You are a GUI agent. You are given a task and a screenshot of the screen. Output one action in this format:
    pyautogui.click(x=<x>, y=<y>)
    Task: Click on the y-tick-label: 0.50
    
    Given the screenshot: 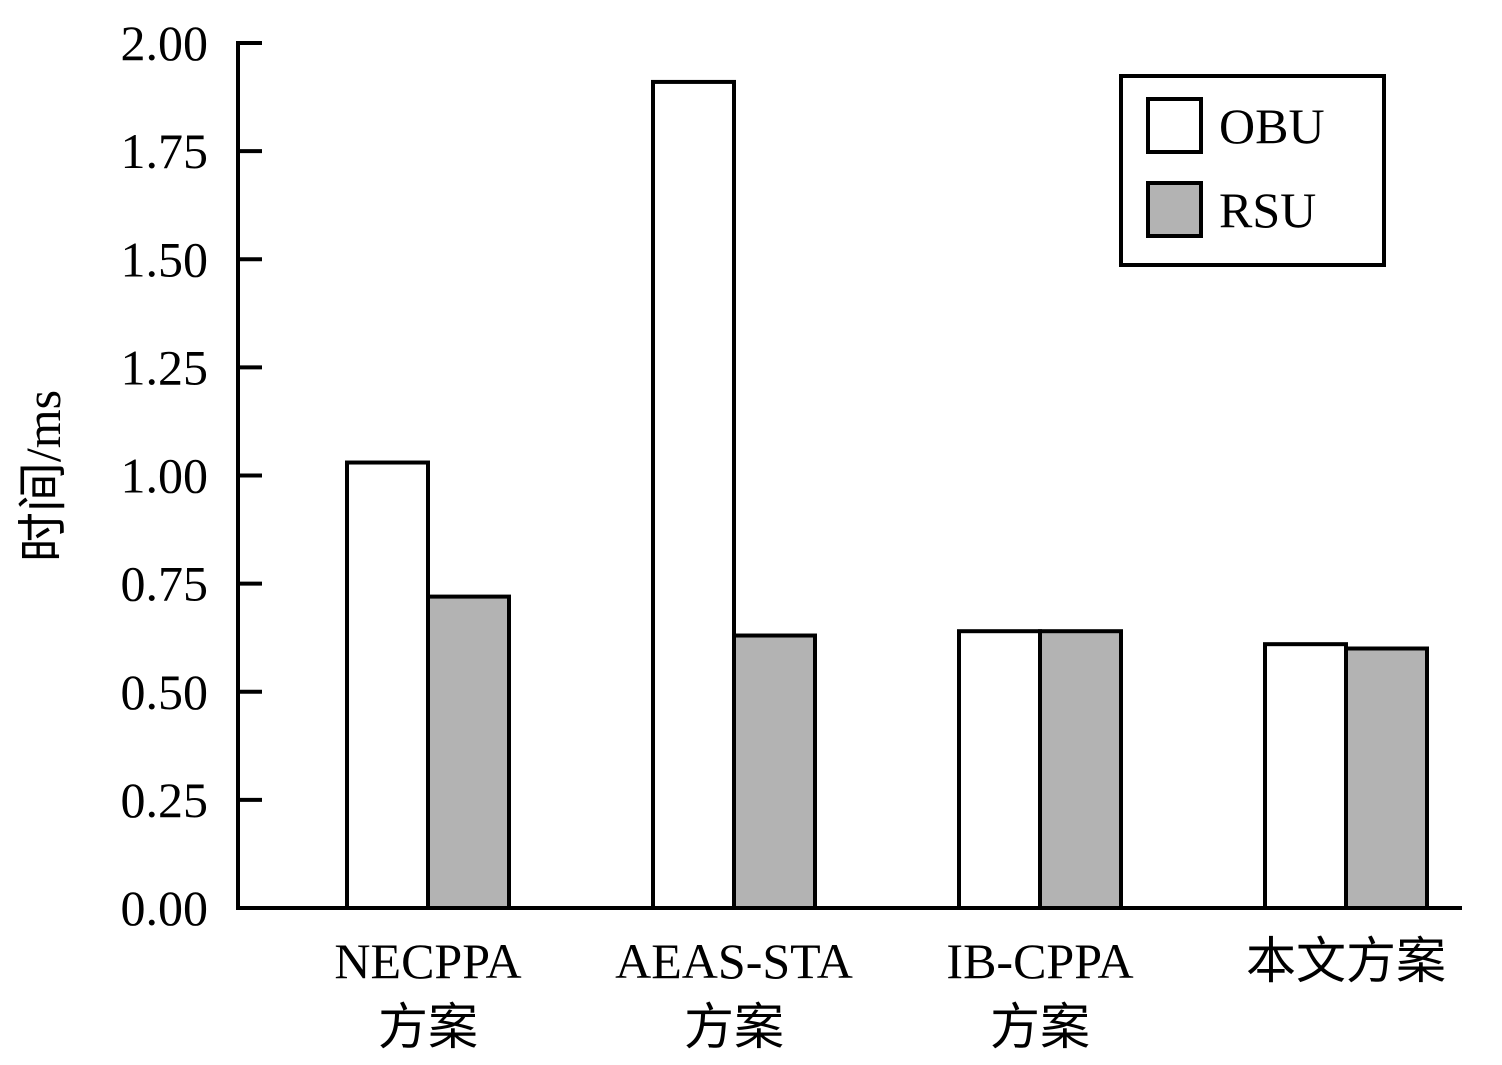 What is the action you would take?
    pyautogui.click(x=165, y=692)
    